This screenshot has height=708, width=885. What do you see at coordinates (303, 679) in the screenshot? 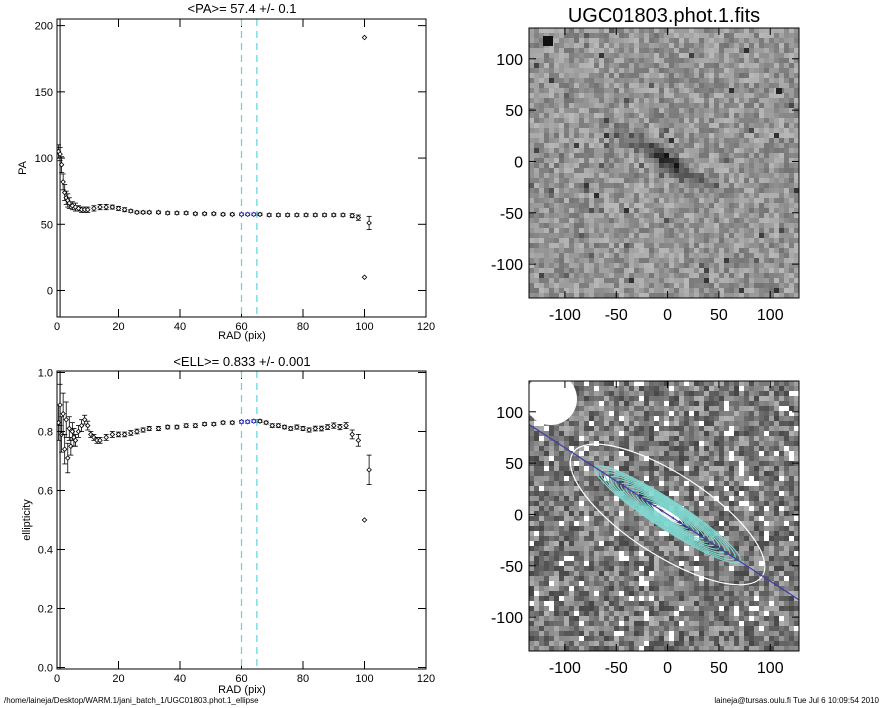
I see `ell-xtick-label: 80` at bounding box center [303, 679].